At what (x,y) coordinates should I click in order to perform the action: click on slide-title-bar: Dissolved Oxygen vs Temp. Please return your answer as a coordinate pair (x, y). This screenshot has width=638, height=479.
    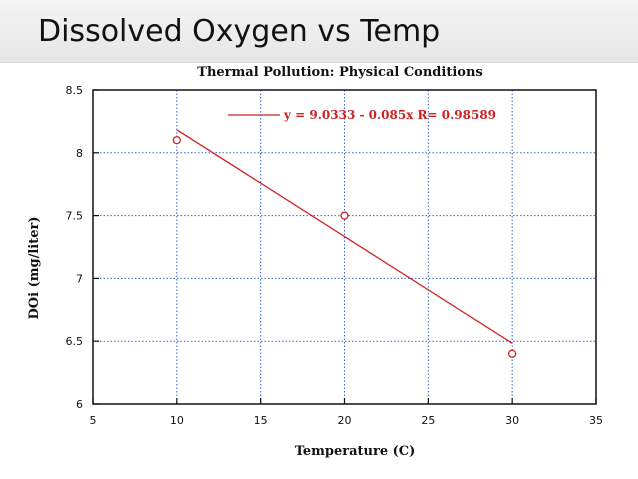
    Looking at the image, I should click on (319, 31).